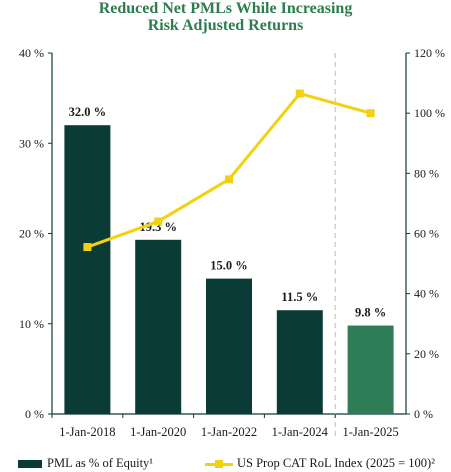 This screenshot has width=451, height=472. What do you see at coordinates (31, 234) in the screenshot?
I see `left-axis-tick-label: 20 %` at bounding box center [31, 234].